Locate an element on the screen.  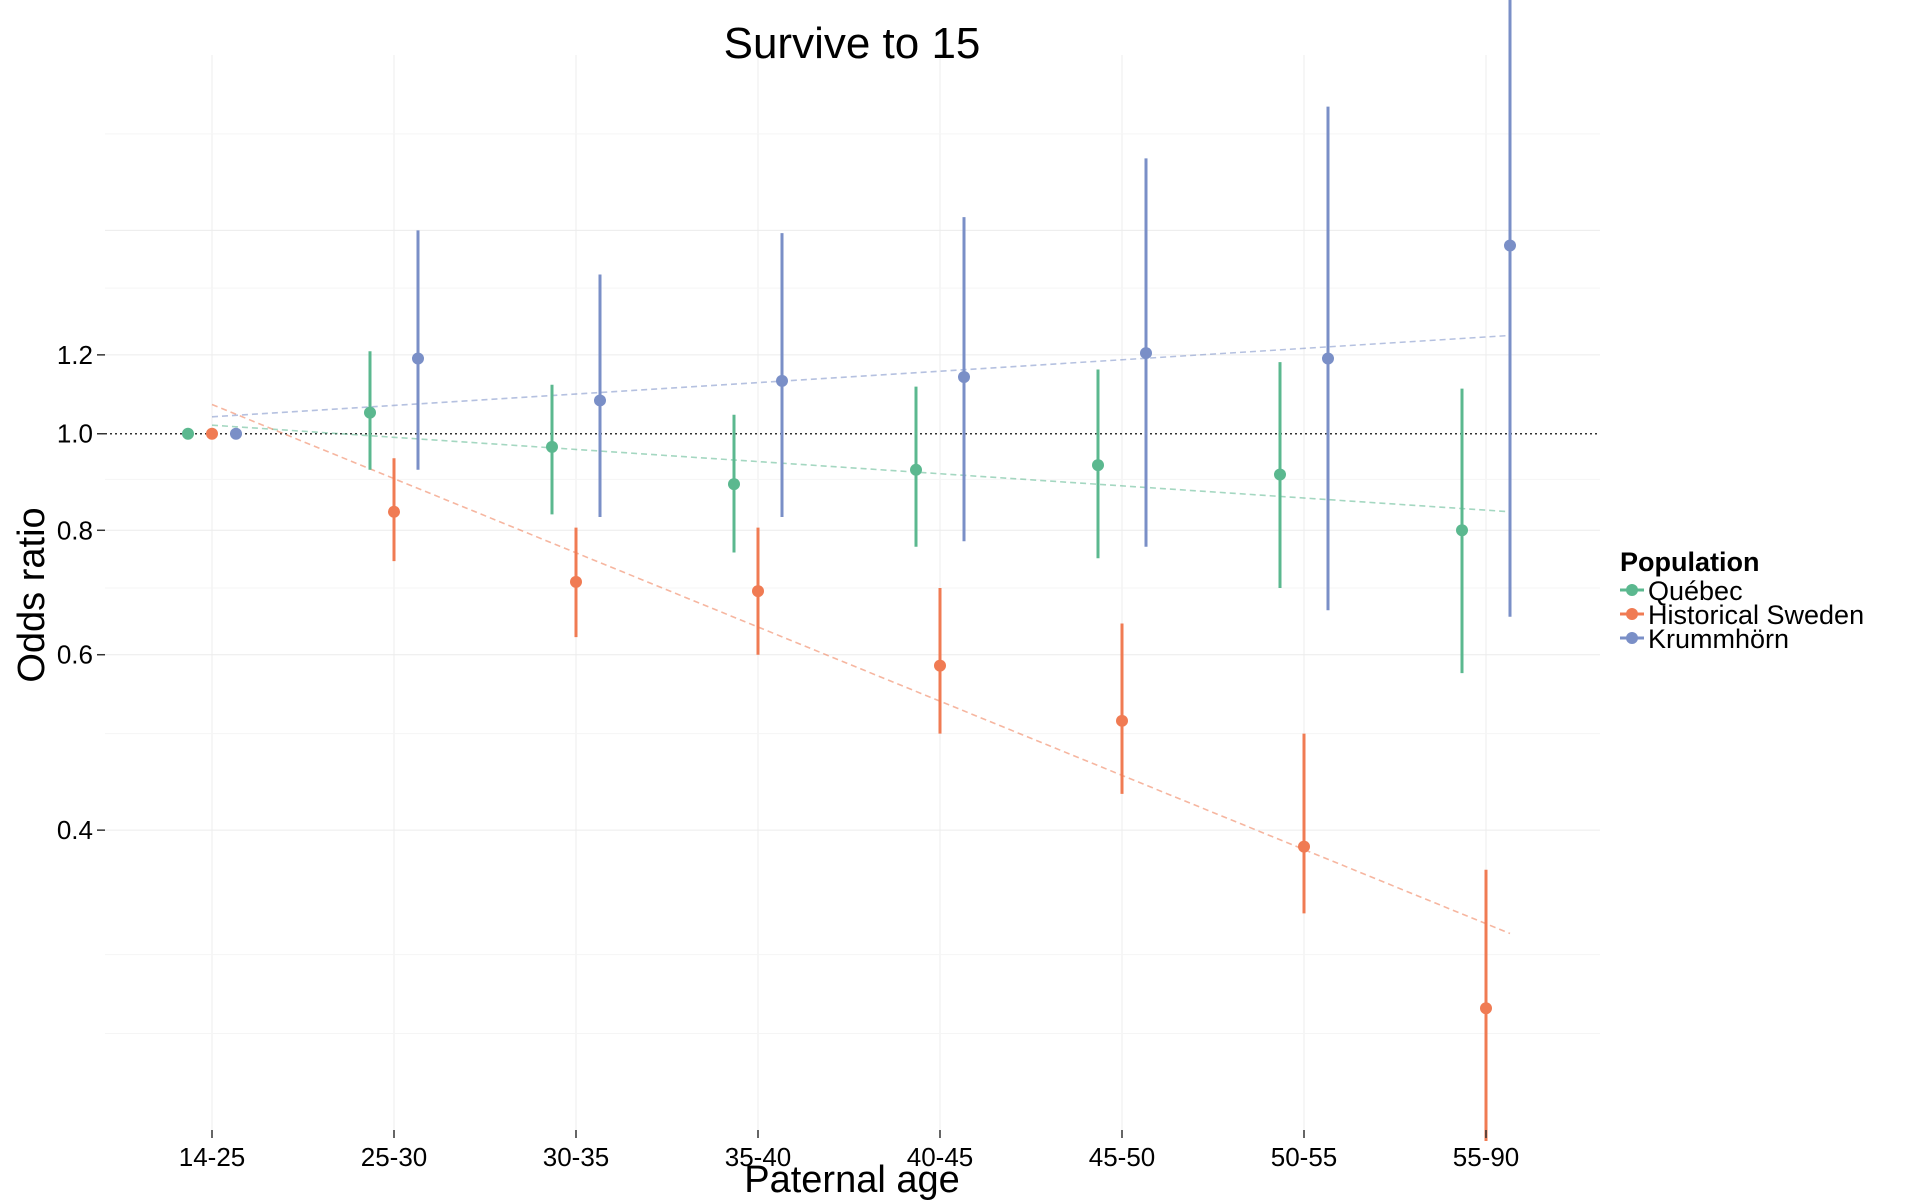
y-tick-label: 0.8 is located at coordinates (75, 530).